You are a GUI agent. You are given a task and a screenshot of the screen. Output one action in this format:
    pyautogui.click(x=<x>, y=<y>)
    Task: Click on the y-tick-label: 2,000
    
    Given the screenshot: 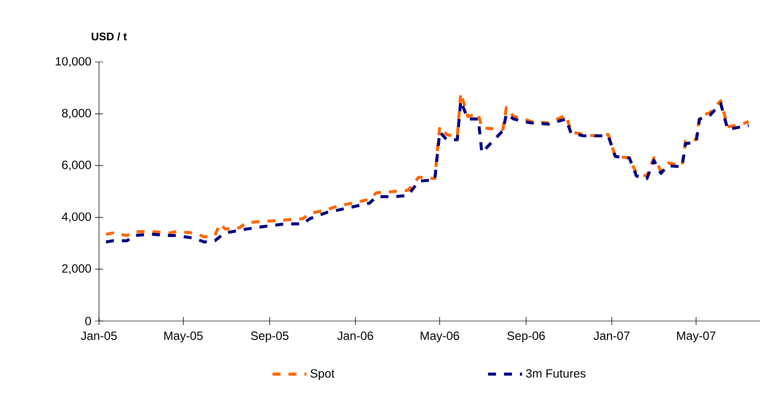 What is the action you would take?
    pyautogui.click(x=77, y=269)
    